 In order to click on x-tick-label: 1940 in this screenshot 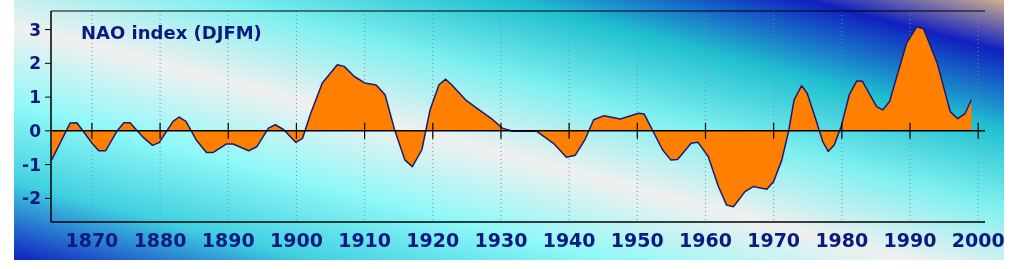, I will do `click(569, 240)`.